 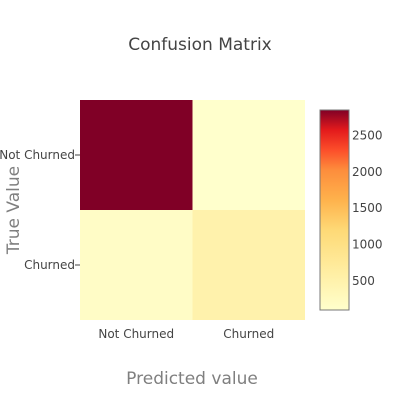 I want to click on chart-title: Confusion Matrix, so click(x=200, y=45).